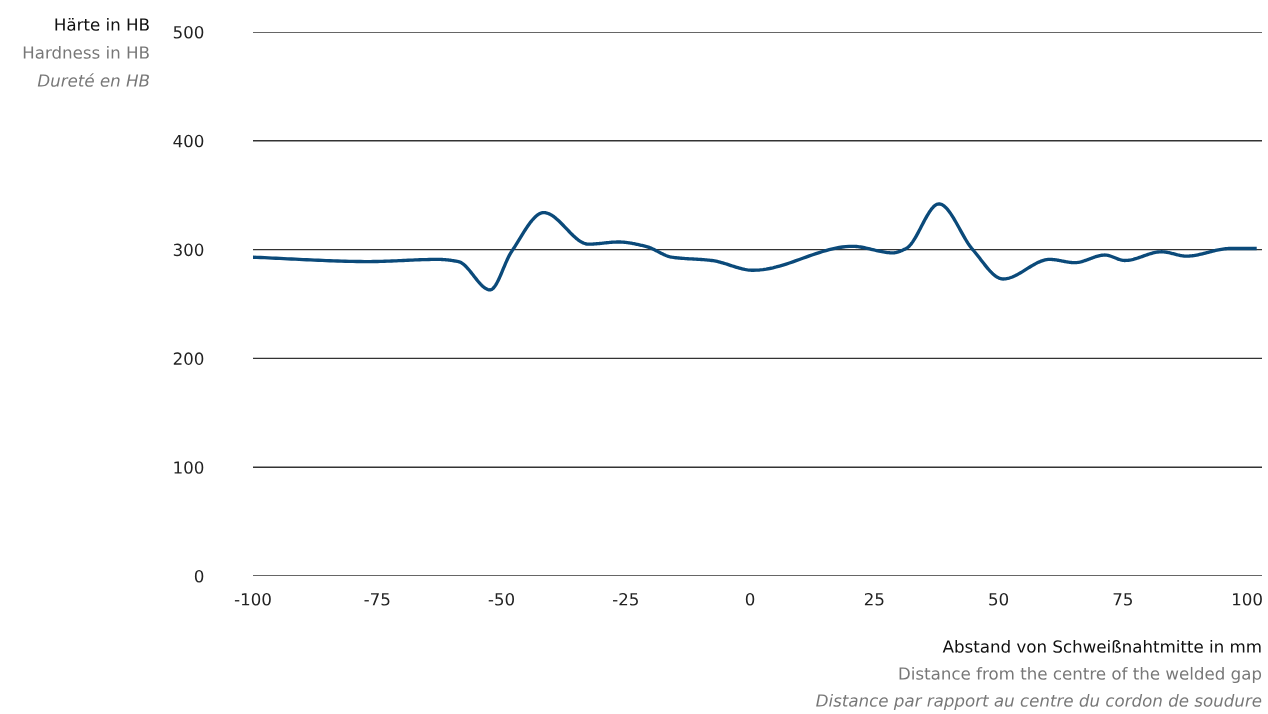  I want to click on y-axis-title: Härte in HB Hardness in HB Dureté en HB, so click(86, 52).